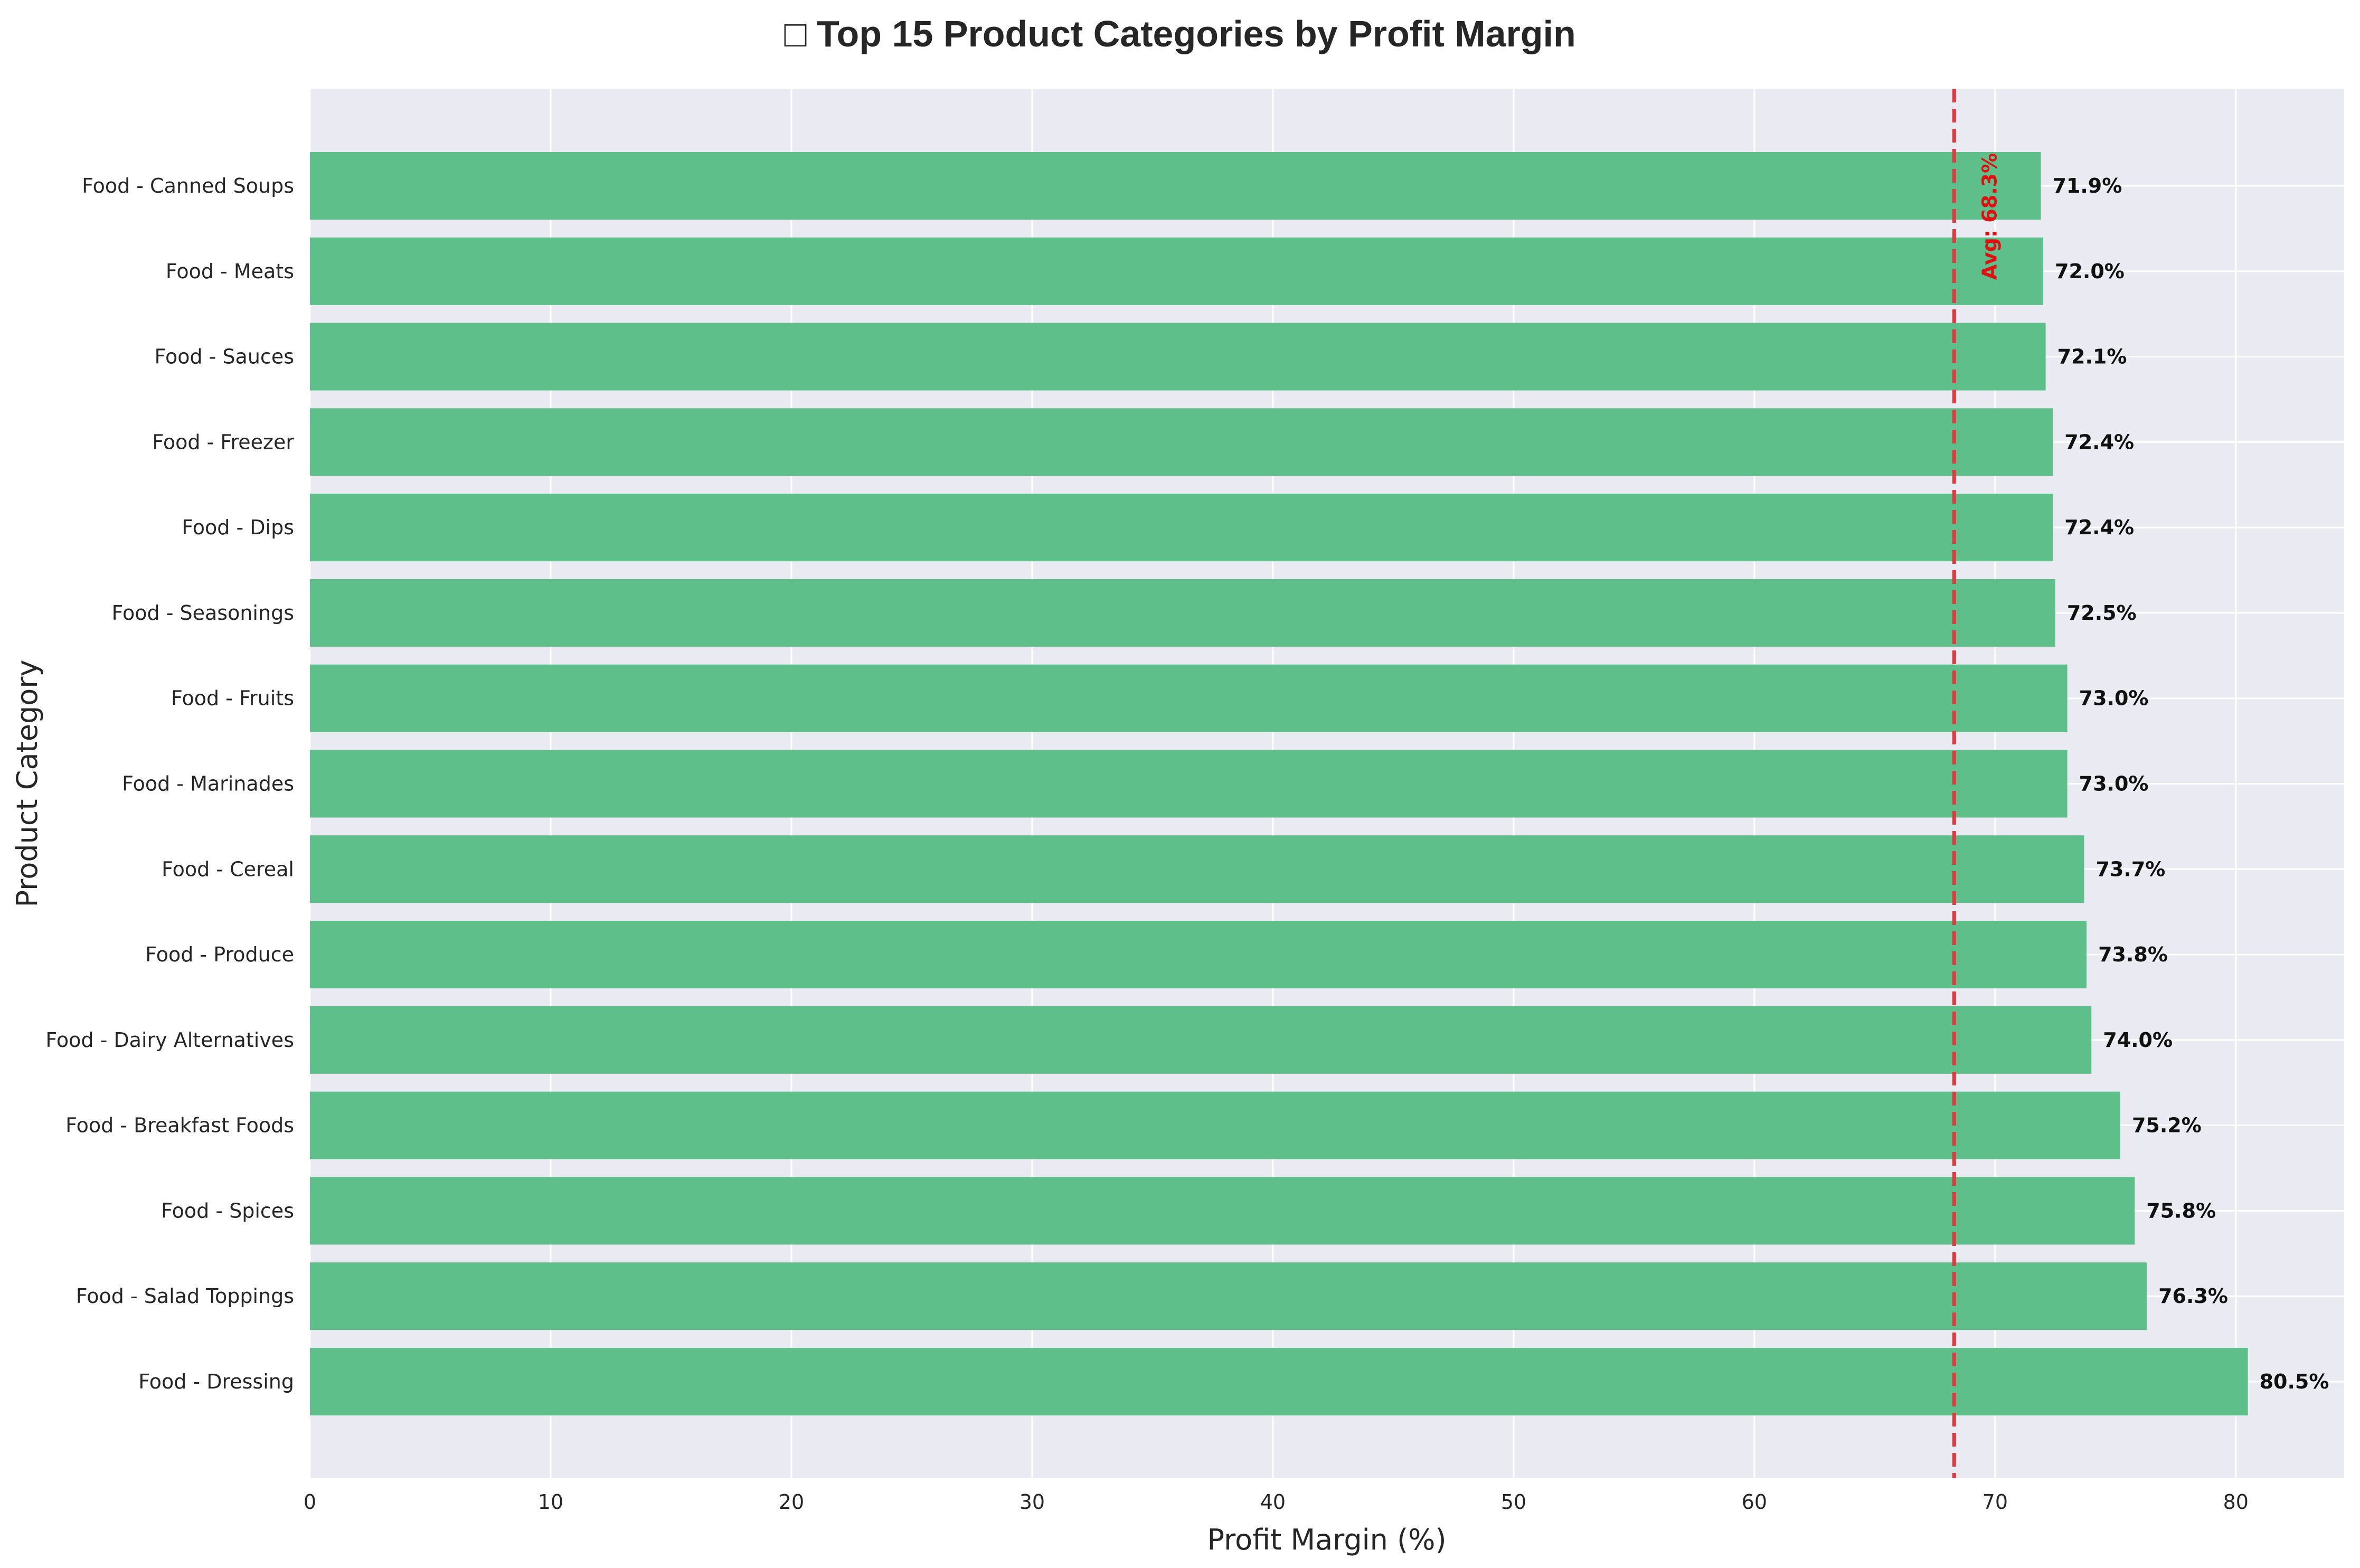 This screenshot has width=2360, height=1568. I want to click on y-tick-label: Food - Seasonings, so click(203, 613).